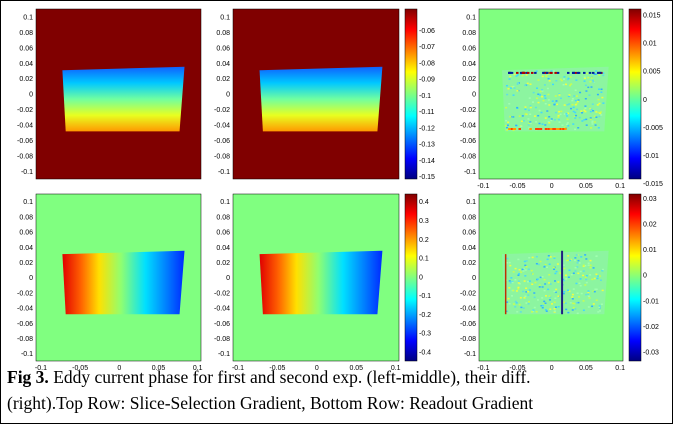 Image resolution: width=673 pixels, height=424 pixels. What do you see at coordinates (505, 284) in the screenshot?
I see `artifact-line` at bounding box center [505, 284].